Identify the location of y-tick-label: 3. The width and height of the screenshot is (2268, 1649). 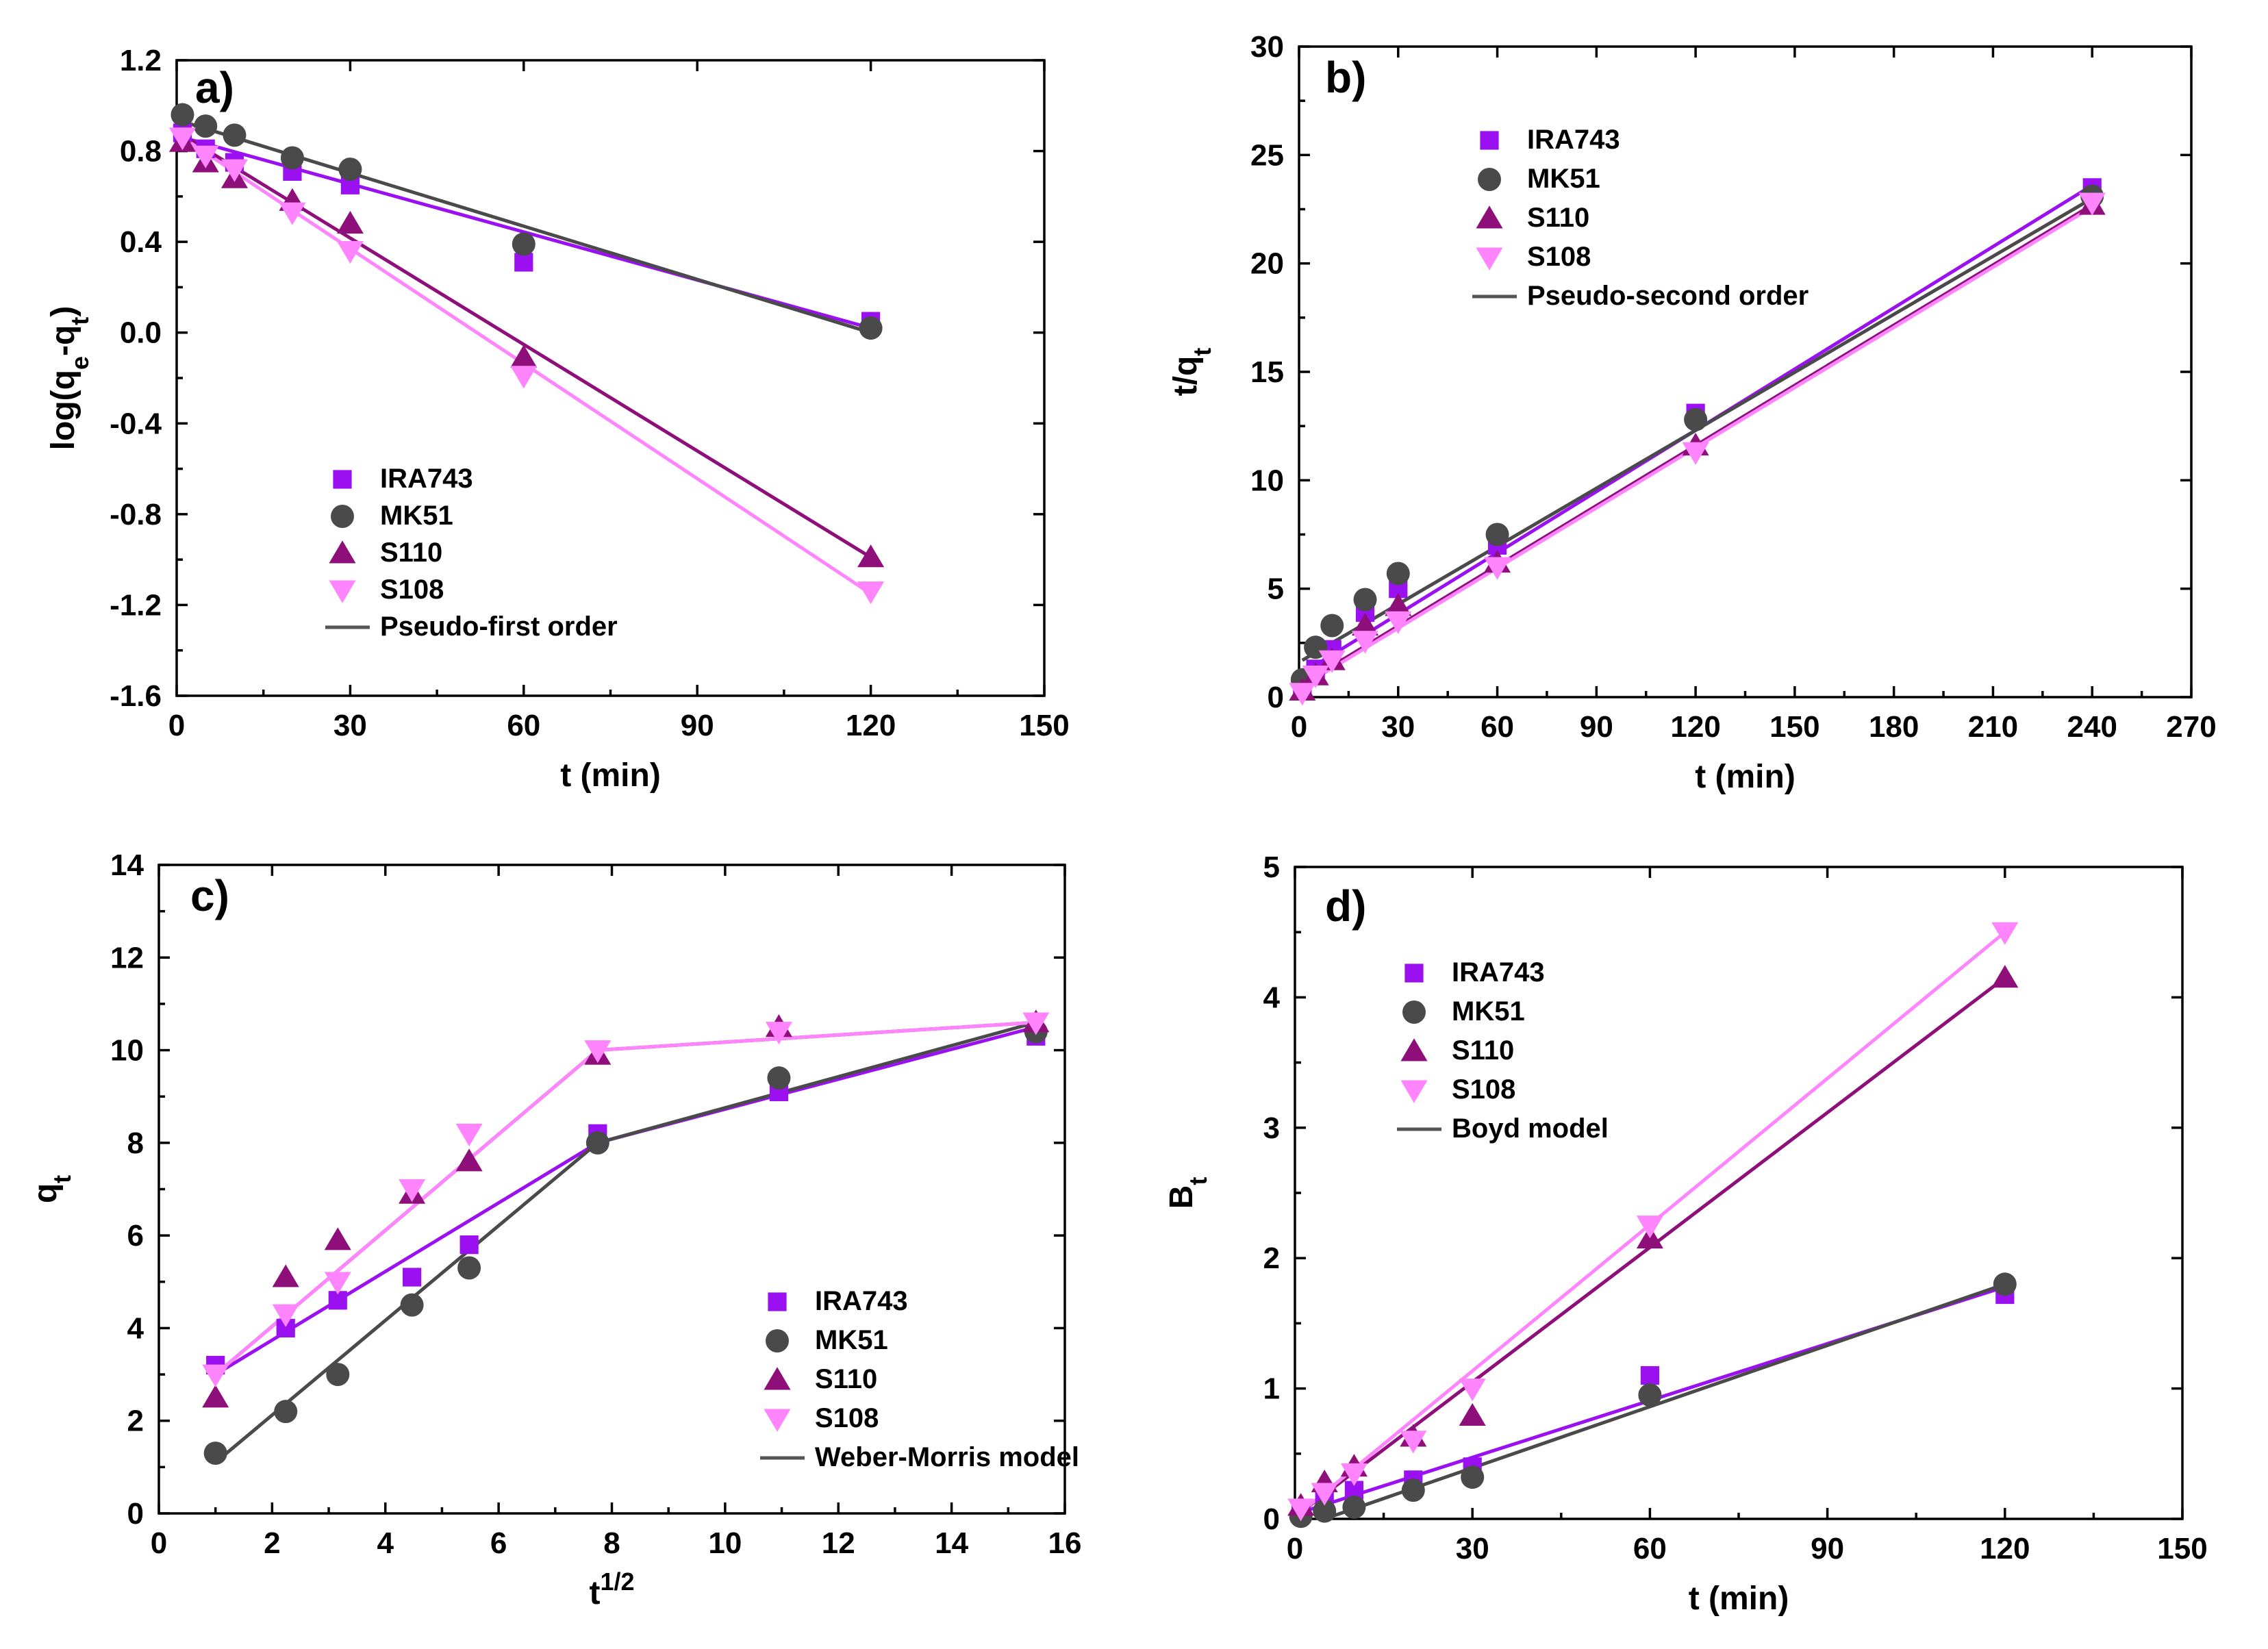
(1271, 1128).